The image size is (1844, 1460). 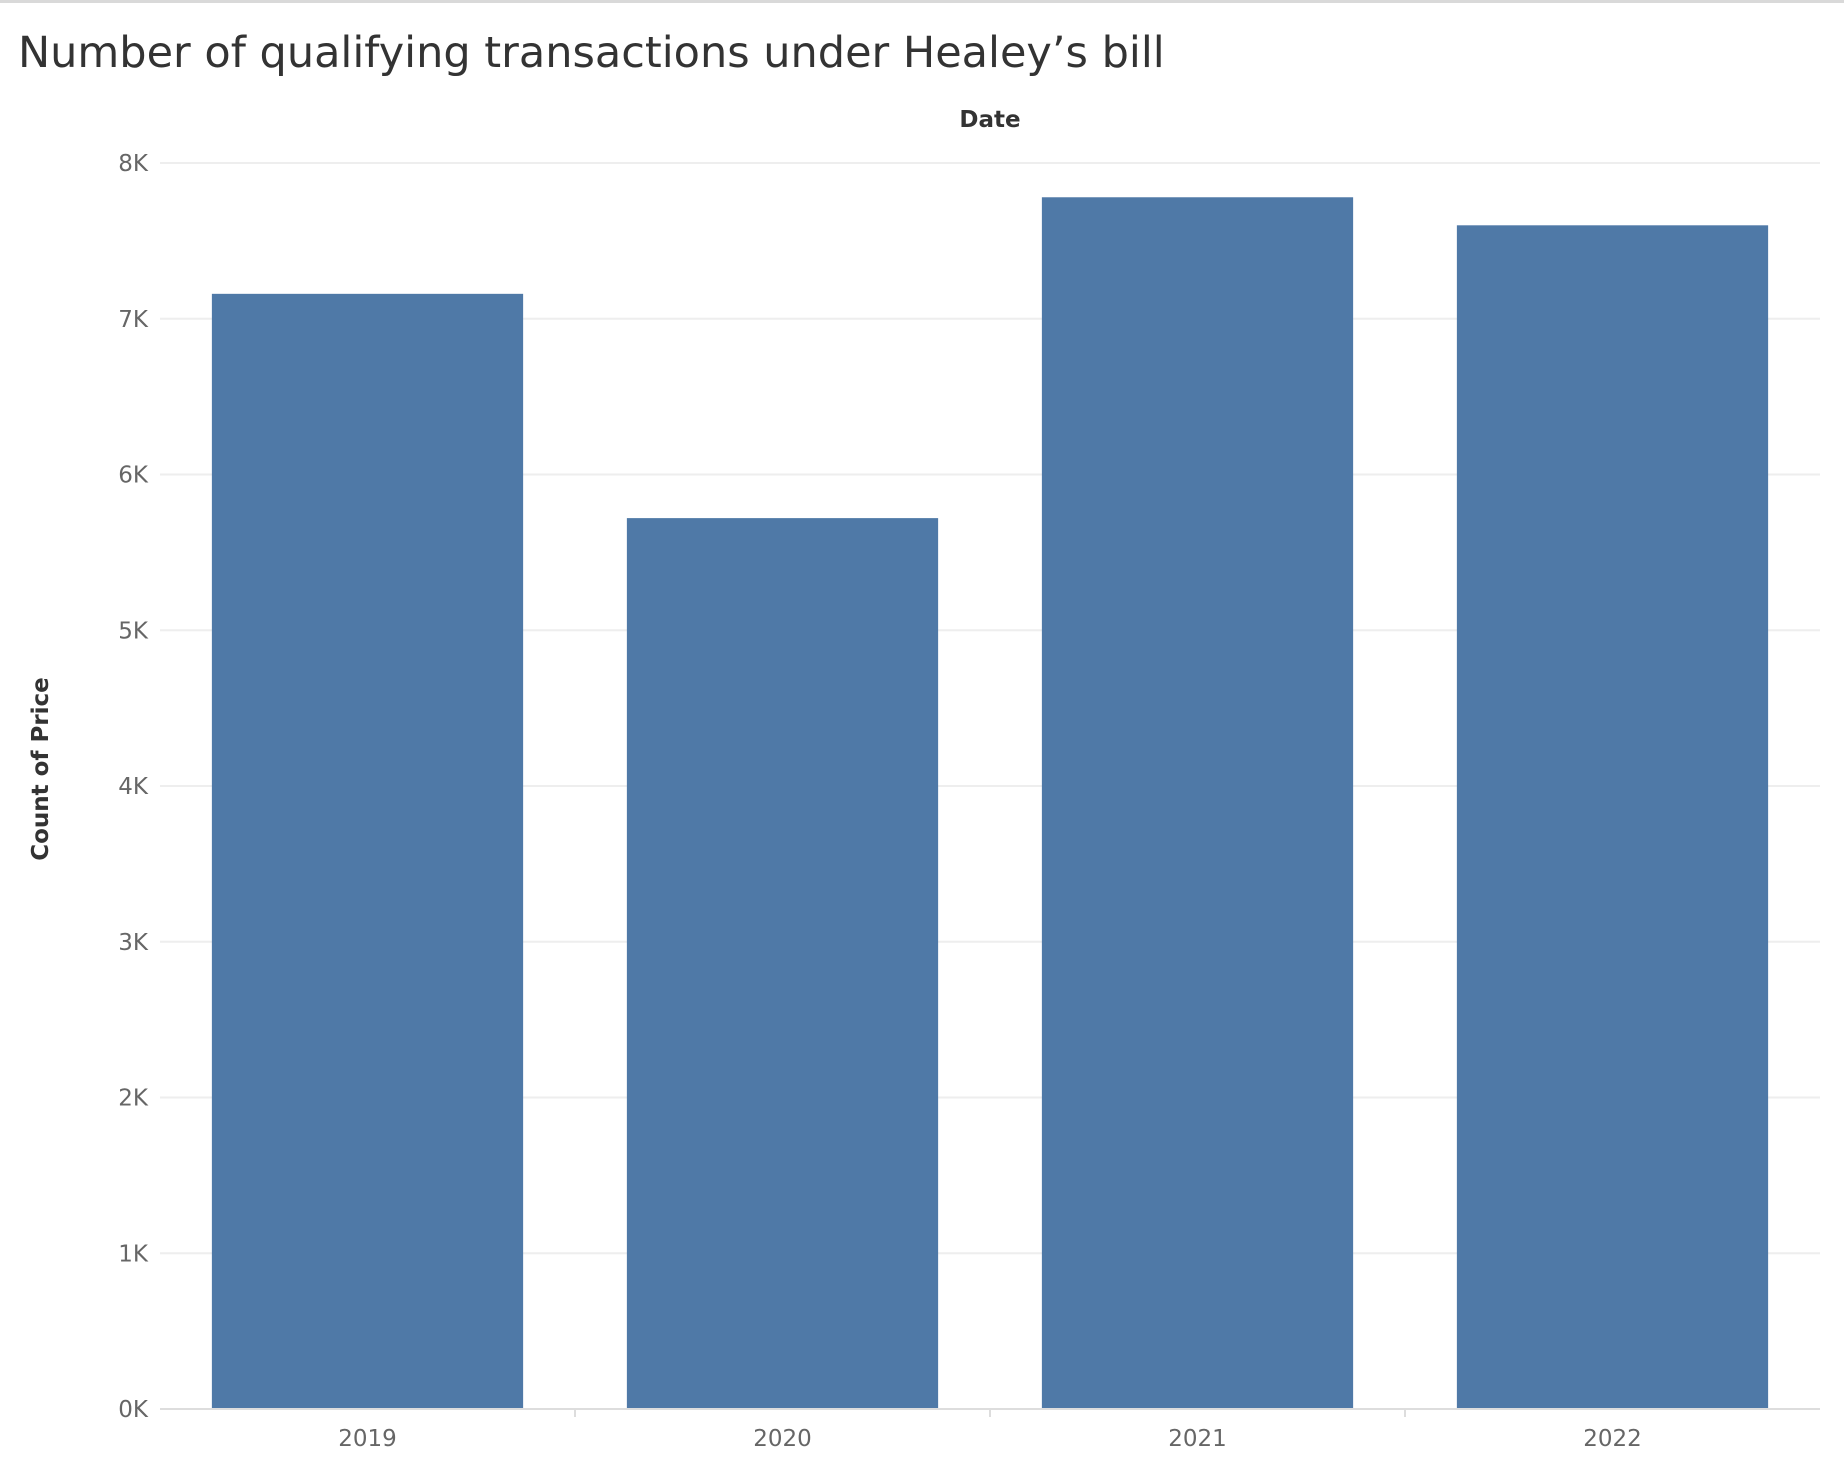 What do you see at coordinates (1612, 817) in the screenshot?
I see `bar-2022` at bounding box center [1612, 817].